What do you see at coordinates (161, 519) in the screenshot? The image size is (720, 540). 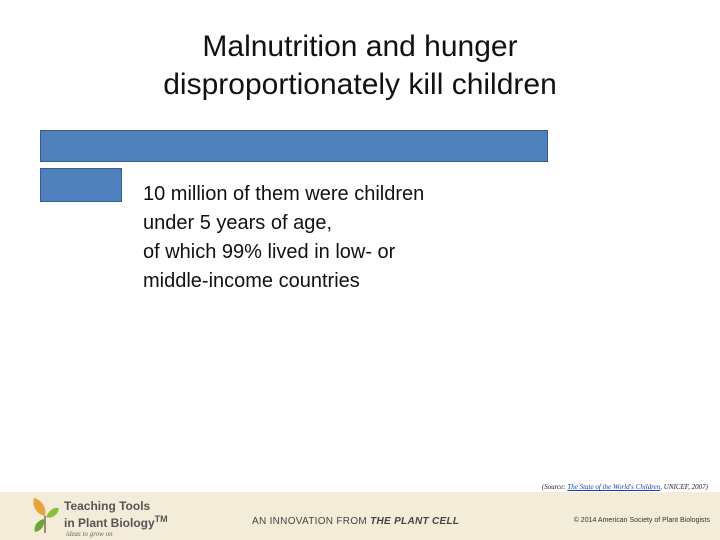 I see `trademark-mark: TM` at bounding box center [161, 519].